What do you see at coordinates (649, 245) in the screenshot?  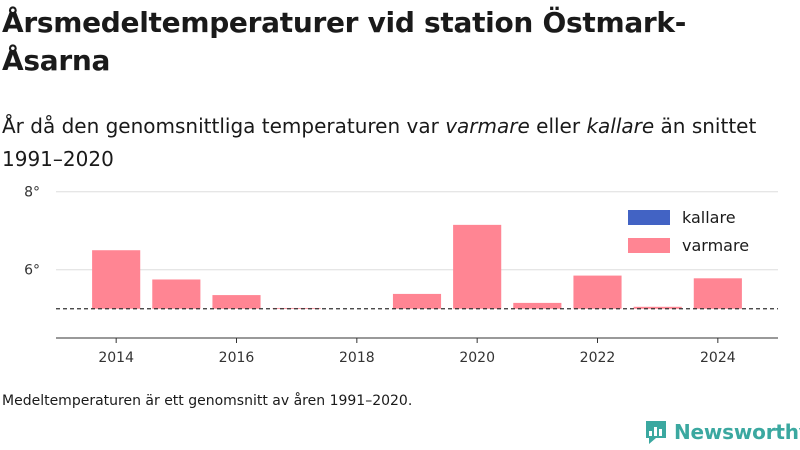 I see `legend-swatch-varmare` at bounding box center [649, 245].